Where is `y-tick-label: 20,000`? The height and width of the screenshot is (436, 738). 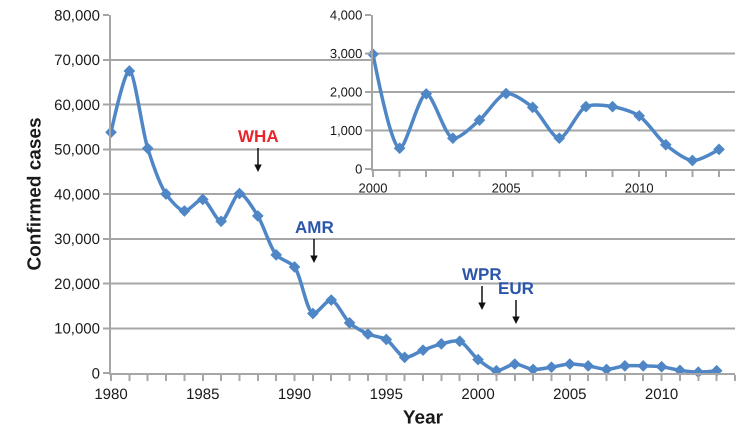 y-tick-label: 20,000 is located at coordinates (77, 284).